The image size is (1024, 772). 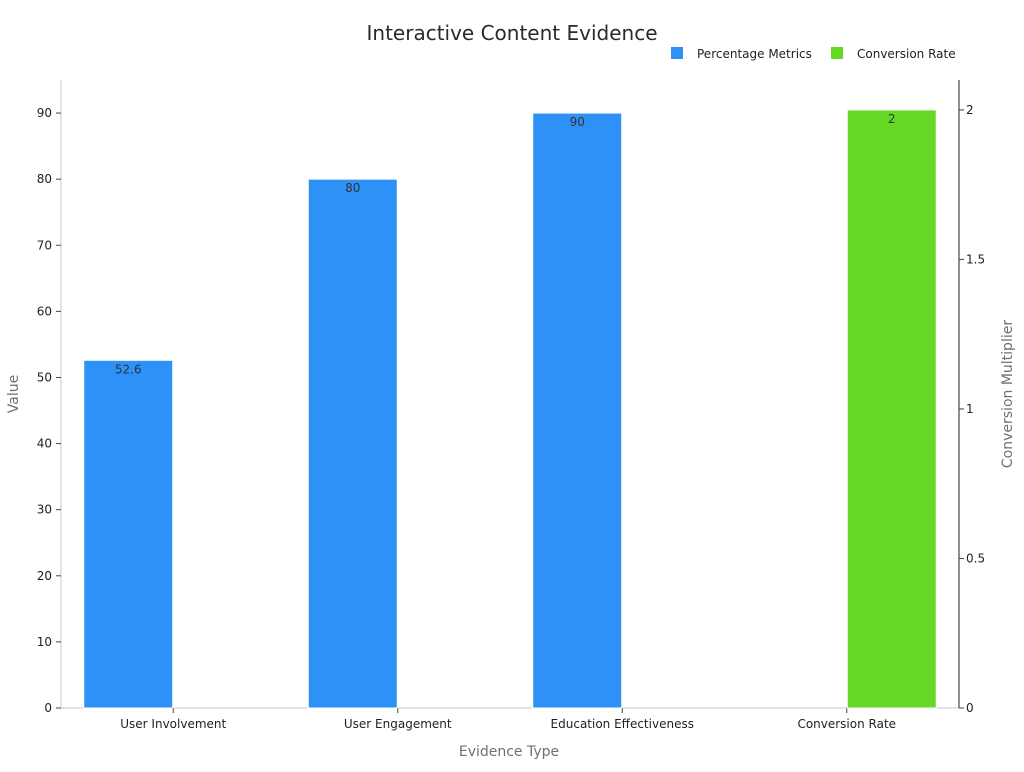 What do you see at coordinates (577, 410) in the screenshot?
I see `bar-percentage-metrics-education-effectiveness` at bounding box center [577, 410].